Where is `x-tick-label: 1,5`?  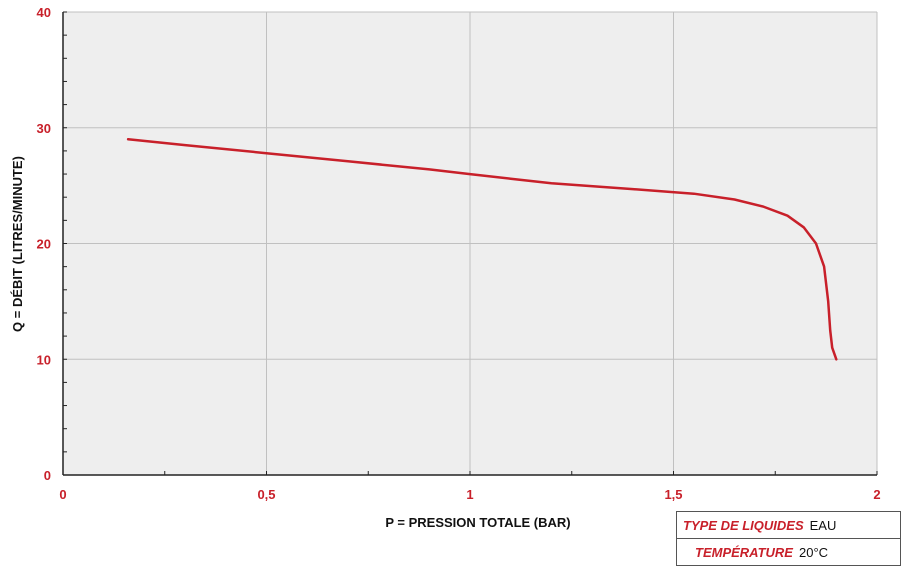
x-tick-label: 1,5 is located at coordinates (673, 494).